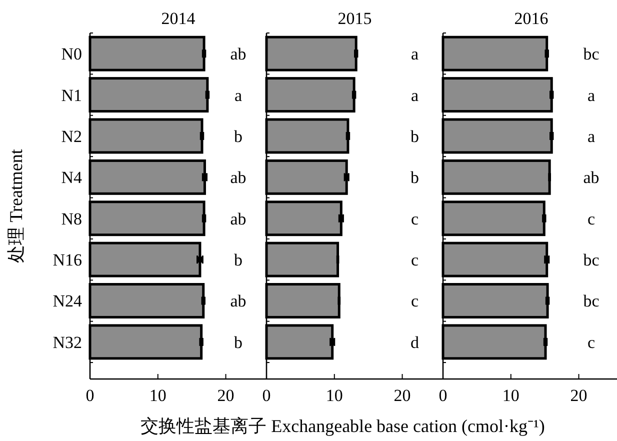 This screenshot has height=441, width=617. Describe the element at coordinates (71, 218) in the screenshot. I see `y-tick-label: N8` at that location.